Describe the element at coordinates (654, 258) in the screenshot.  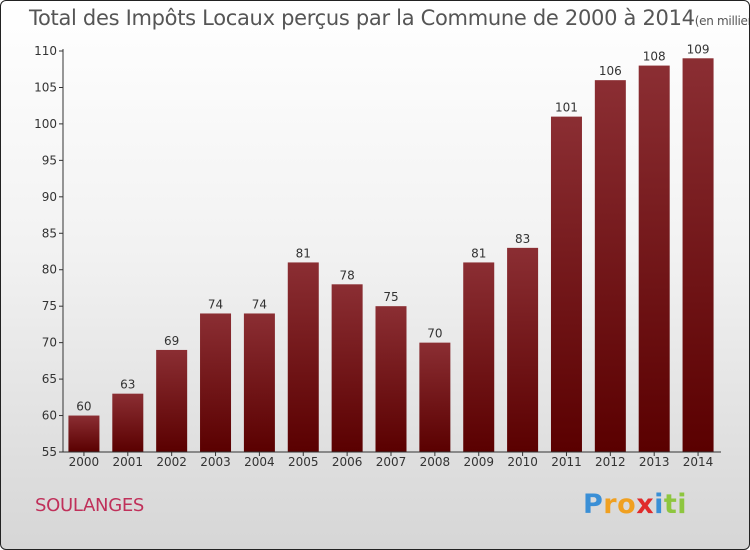
I see `bar-2013` at that location.